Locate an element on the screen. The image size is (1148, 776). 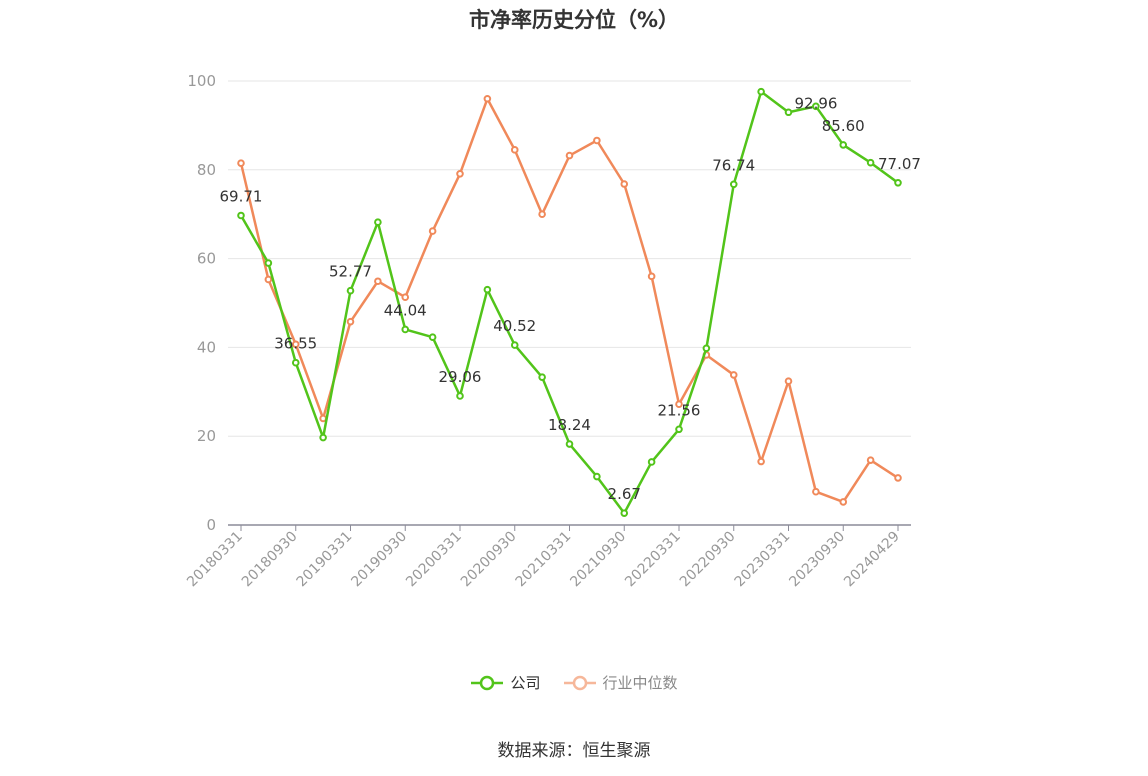
y-tick-label: 20 is located at coordinates (206, 436).